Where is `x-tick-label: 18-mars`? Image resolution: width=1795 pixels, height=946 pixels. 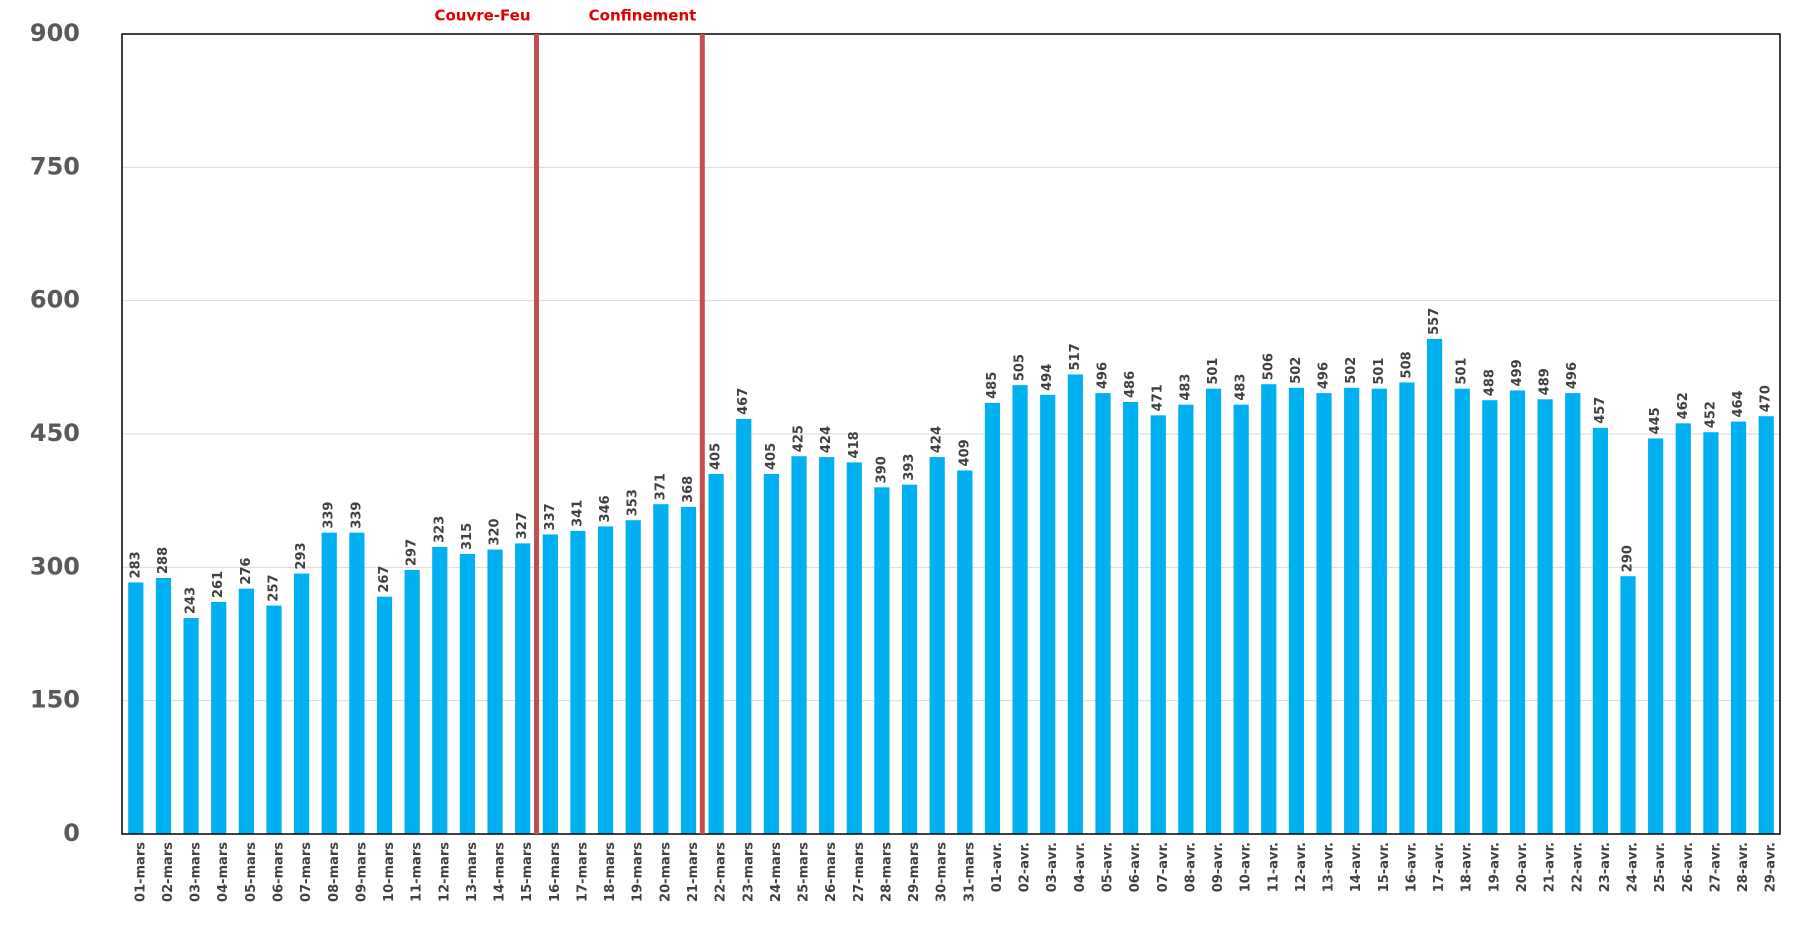 x-tick-label: 18-mars is located at coordinates (610, 872).